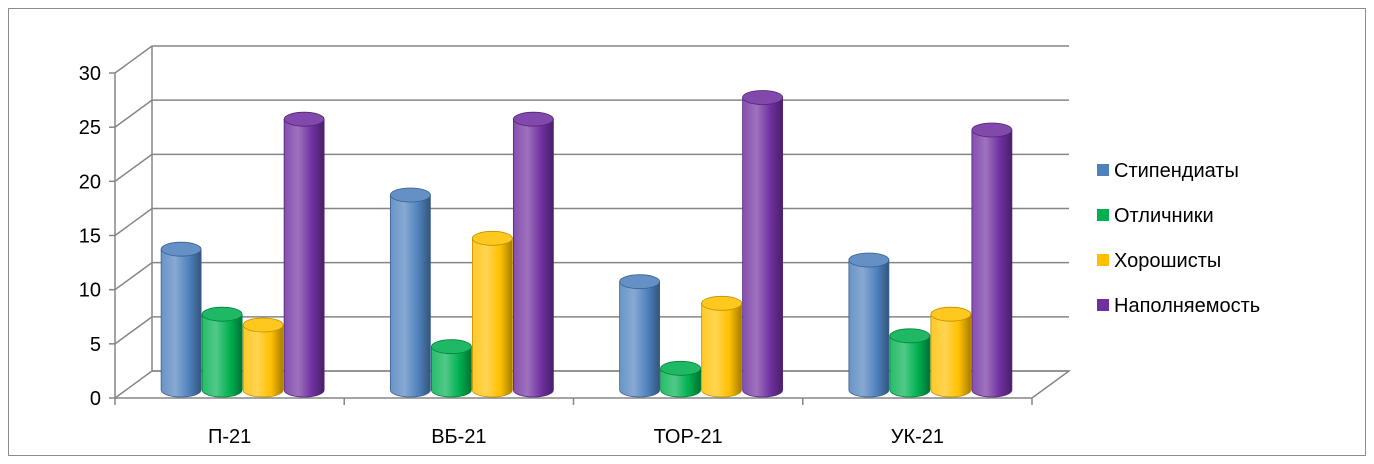  I want to click on y-axis-ticks: 0 5 10 15 20 25 30, so click(97, 236).